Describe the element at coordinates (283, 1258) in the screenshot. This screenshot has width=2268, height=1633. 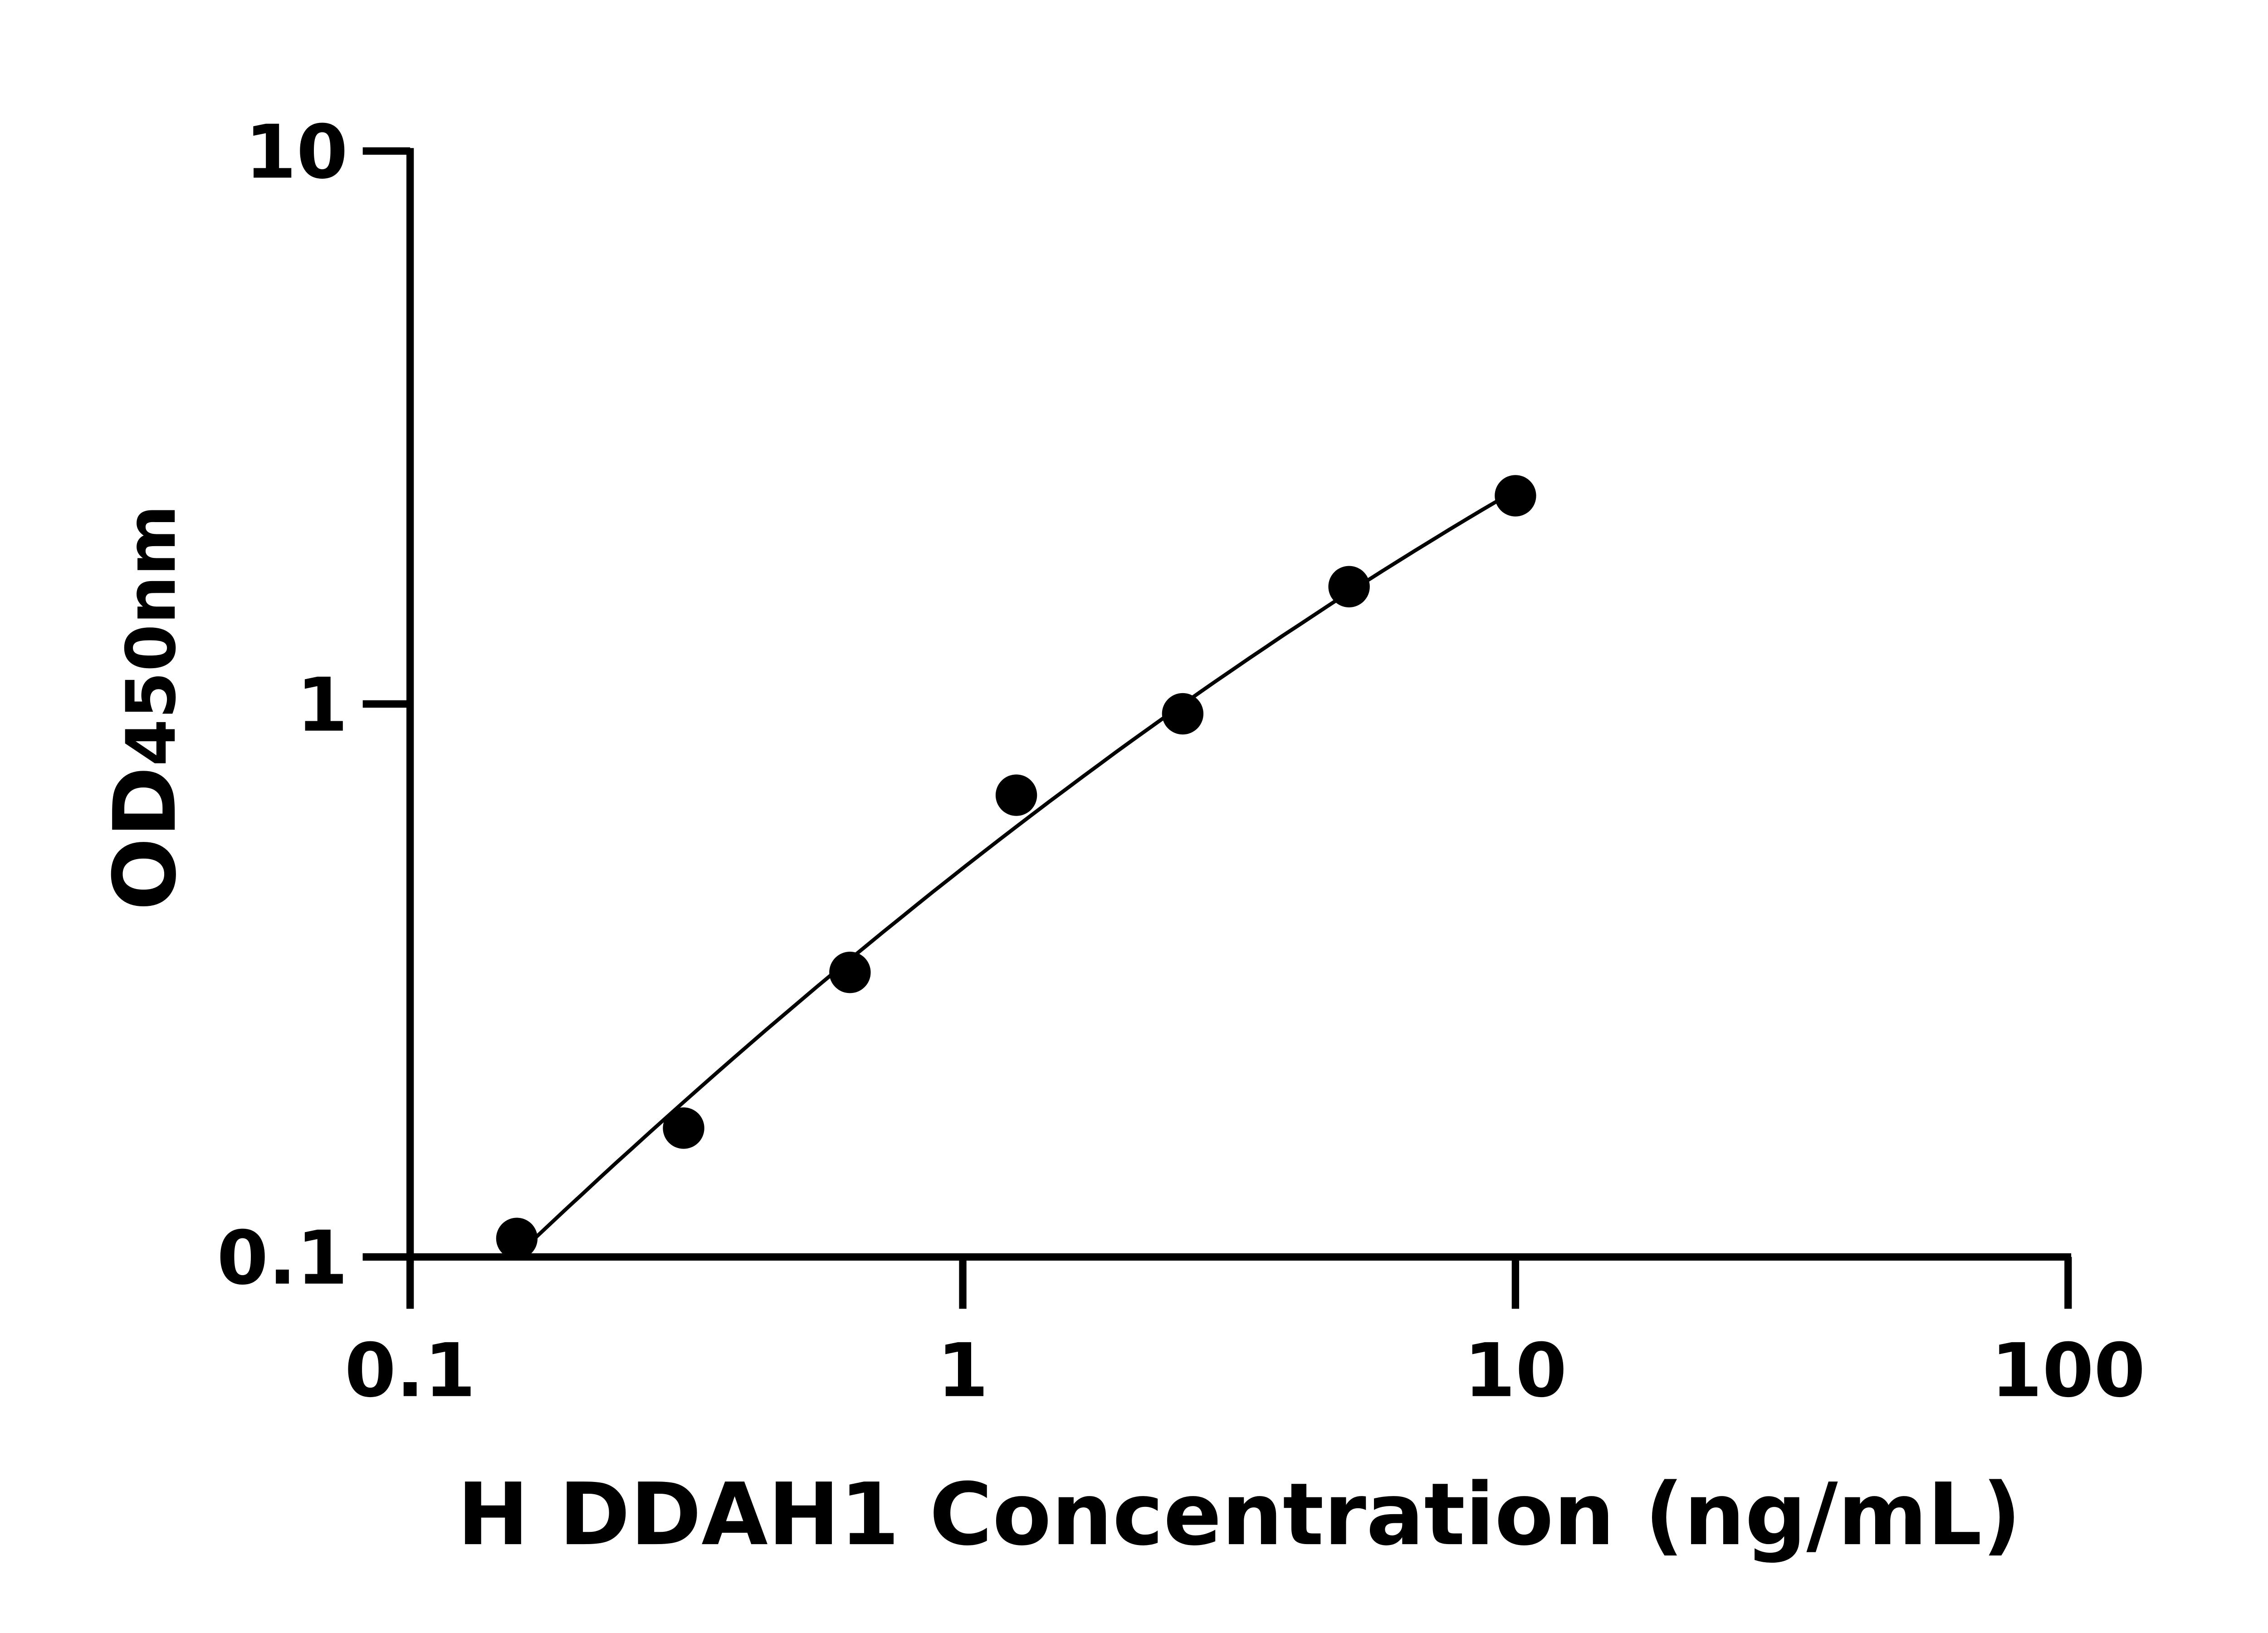
I see `y-tick-label: 0.1` at that location.